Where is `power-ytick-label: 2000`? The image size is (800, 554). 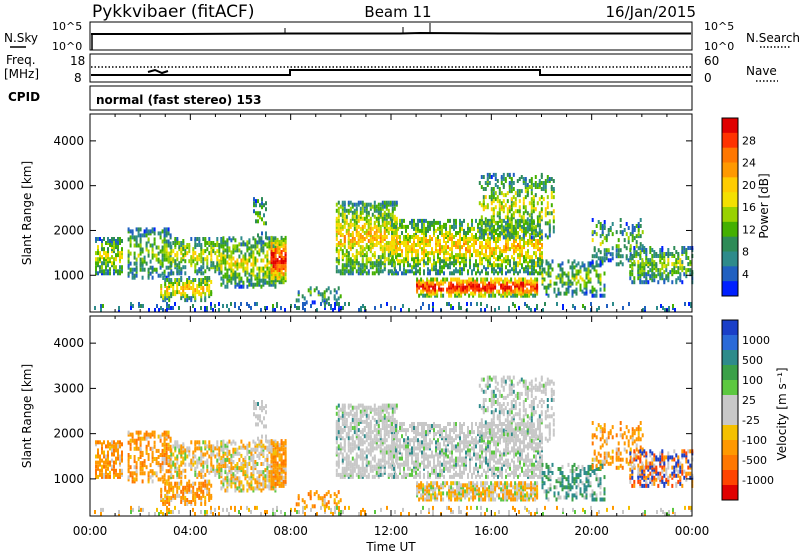 power-ytick-label: 2000 is located at coordinates (68, 230).